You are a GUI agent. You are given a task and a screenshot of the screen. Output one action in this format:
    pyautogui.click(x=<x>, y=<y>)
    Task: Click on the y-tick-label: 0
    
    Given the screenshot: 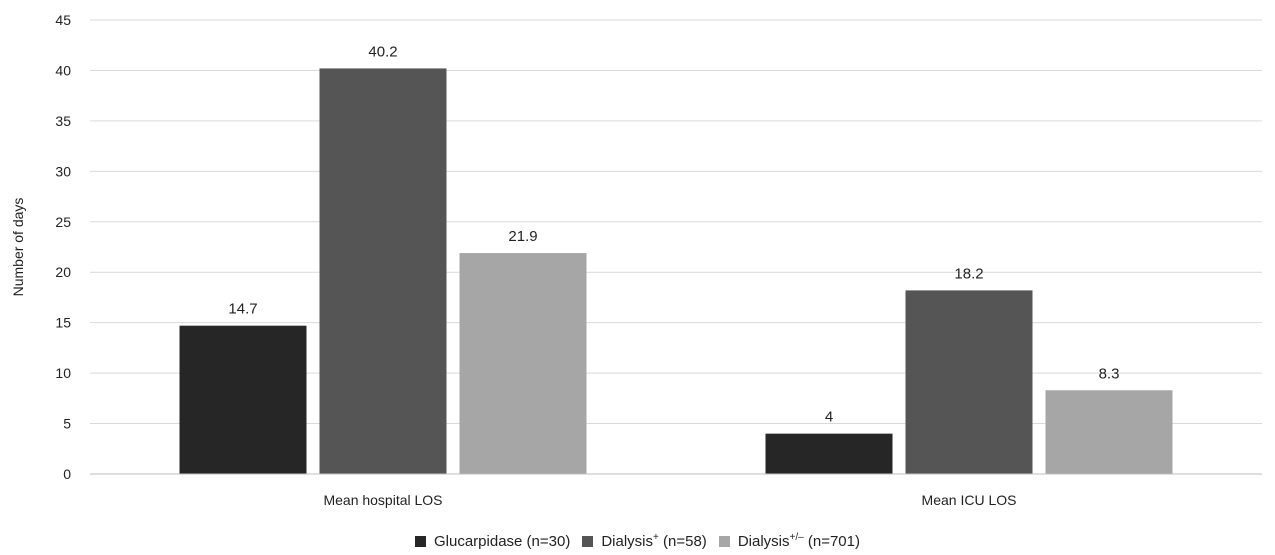 What is the action you would take?
    pyautogui.click(x=67, y=474)
    